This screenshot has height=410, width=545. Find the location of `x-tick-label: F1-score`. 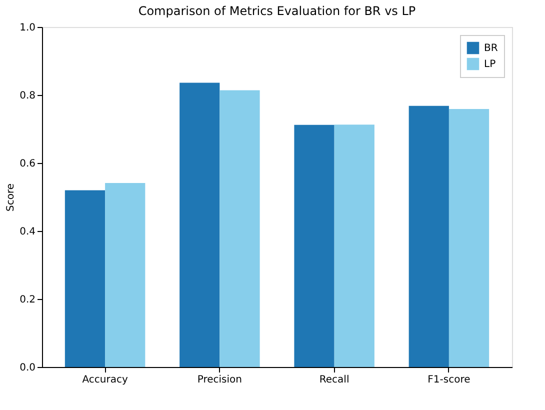

x-tick-label: F1-score is located at coordinates (449, 380).